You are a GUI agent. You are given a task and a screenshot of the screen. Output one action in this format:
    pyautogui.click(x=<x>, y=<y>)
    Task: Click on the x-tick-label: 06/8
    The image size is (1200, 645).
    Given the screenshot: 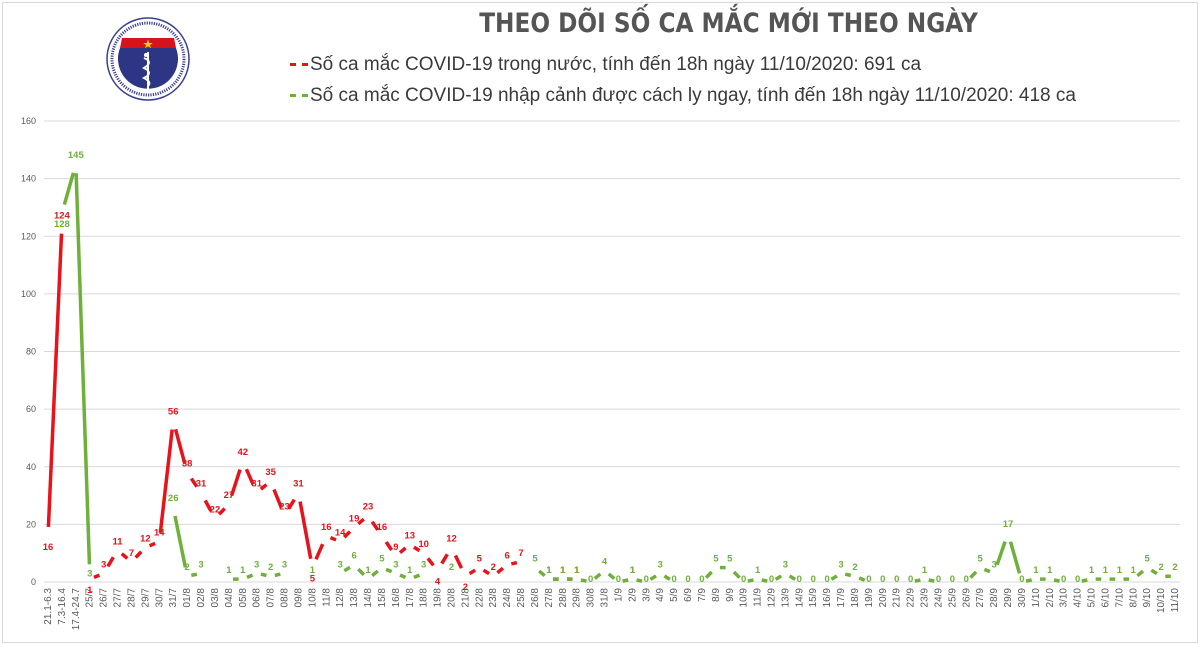 What is the action you would take?
    pyautogui.click(x=257, y=598)
    